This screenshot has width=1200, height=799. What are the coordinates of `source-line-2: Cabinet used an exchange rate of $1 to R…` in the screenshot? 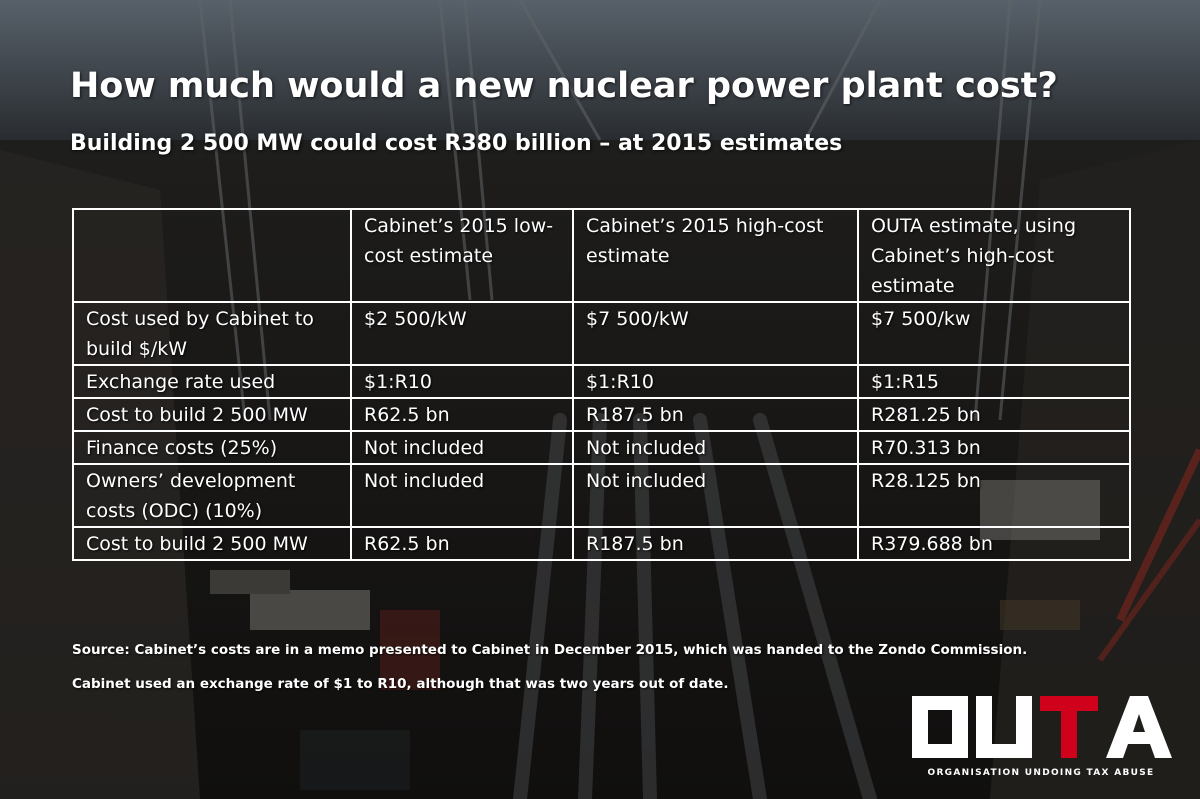 It's located at (400, 684).